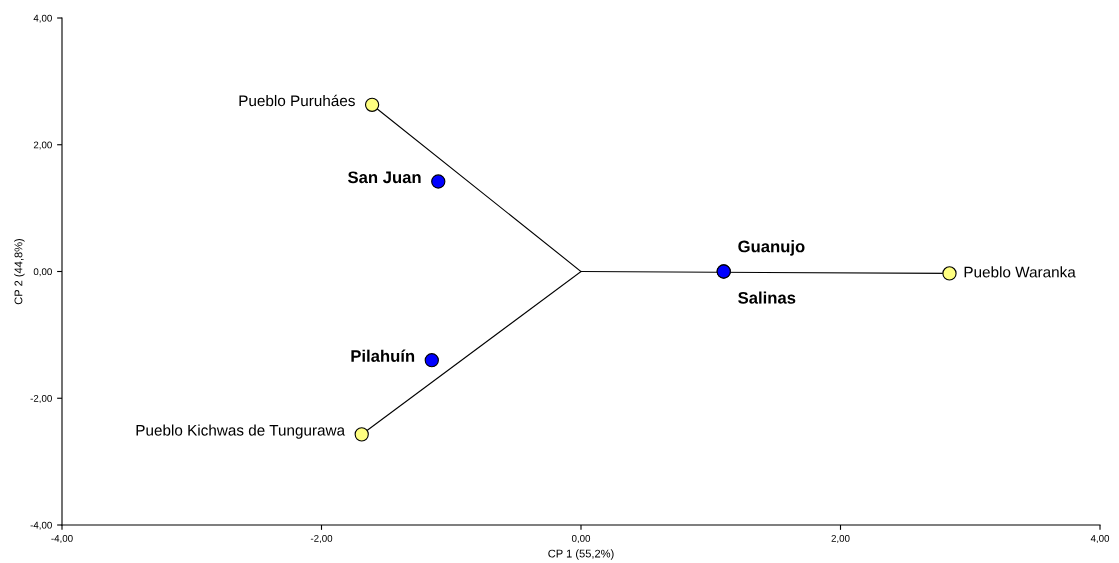  I want to click on x-tick-label: -2,00, so click(321, 539).